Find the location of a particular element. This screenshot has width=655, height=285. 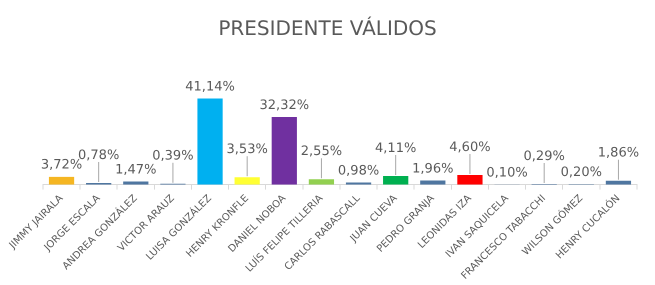

data-label: 1,86% is located at coordinates (619, 153).